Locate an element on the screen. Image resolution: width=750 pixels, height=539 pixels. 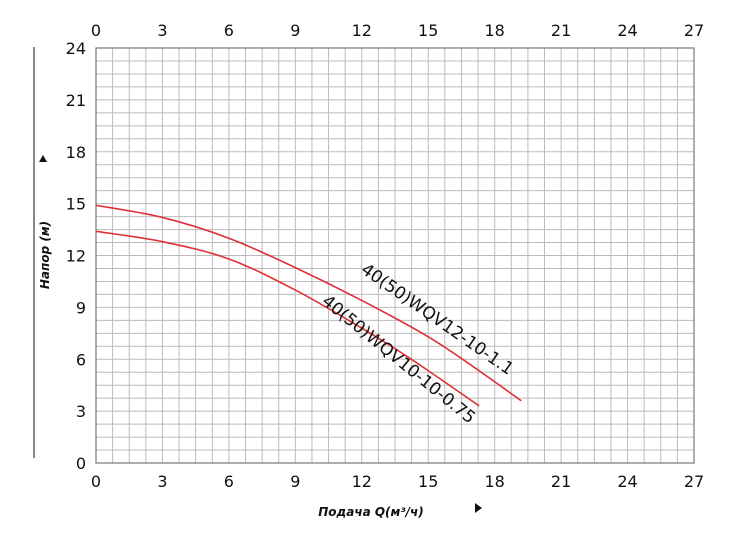
x-tick-label-bottom: 9 is located at coordinates (295, 481).